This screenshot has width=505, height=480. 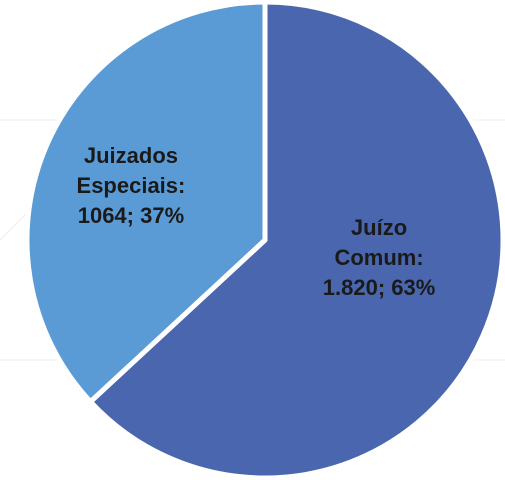 I want to click on value-label: 1.820; 63%, so click(x=379, y=287).